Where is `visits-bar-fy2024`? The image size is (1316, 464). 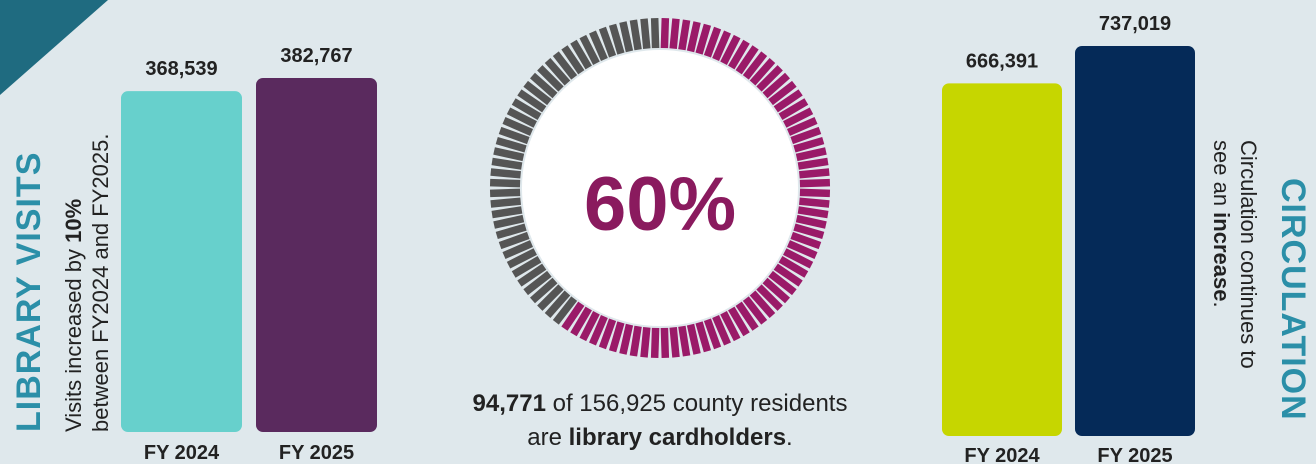
visits-bar-fy2024 is located at coordinates (181, 261).